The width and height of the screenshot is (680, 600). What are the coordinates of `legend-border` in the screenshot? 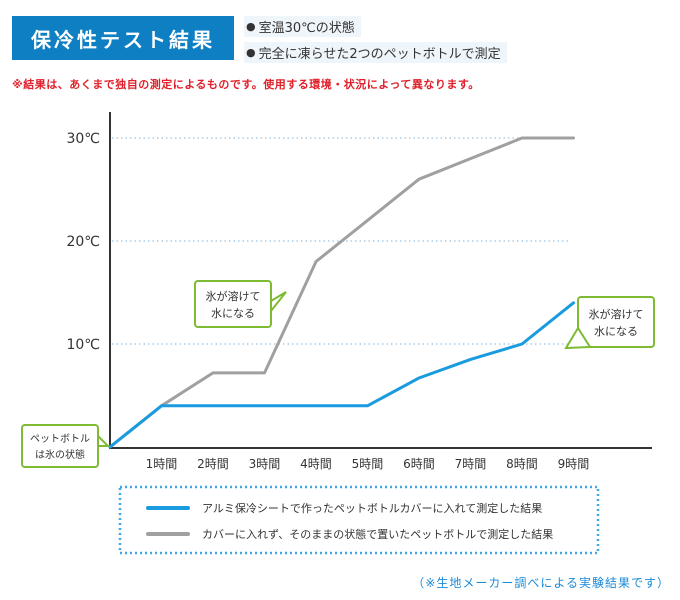 It's located at (359, 520).